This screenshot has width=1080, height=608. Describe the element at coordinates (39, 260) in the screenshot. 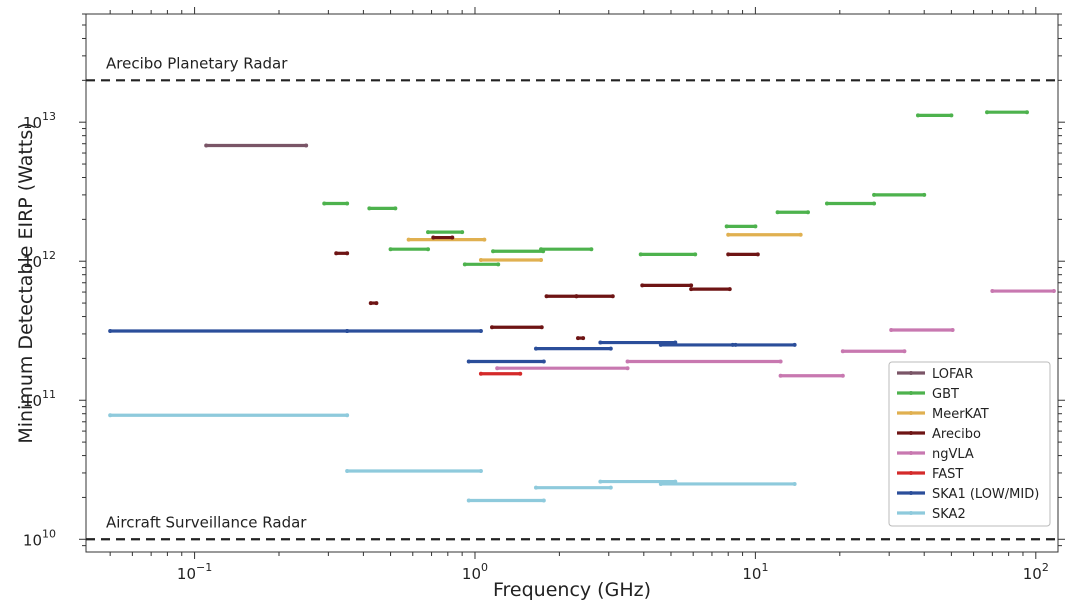

I see `y-tick-label: 1012` at that location.